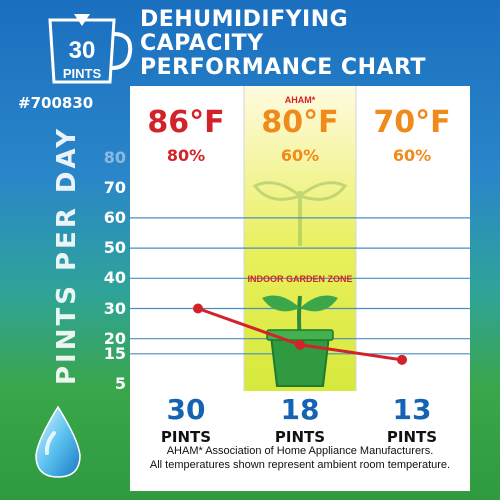  I want to click on chart-title: DEHUMIDIFYING CAPACITY PERFORMANCE CHART, so click(315, 44).